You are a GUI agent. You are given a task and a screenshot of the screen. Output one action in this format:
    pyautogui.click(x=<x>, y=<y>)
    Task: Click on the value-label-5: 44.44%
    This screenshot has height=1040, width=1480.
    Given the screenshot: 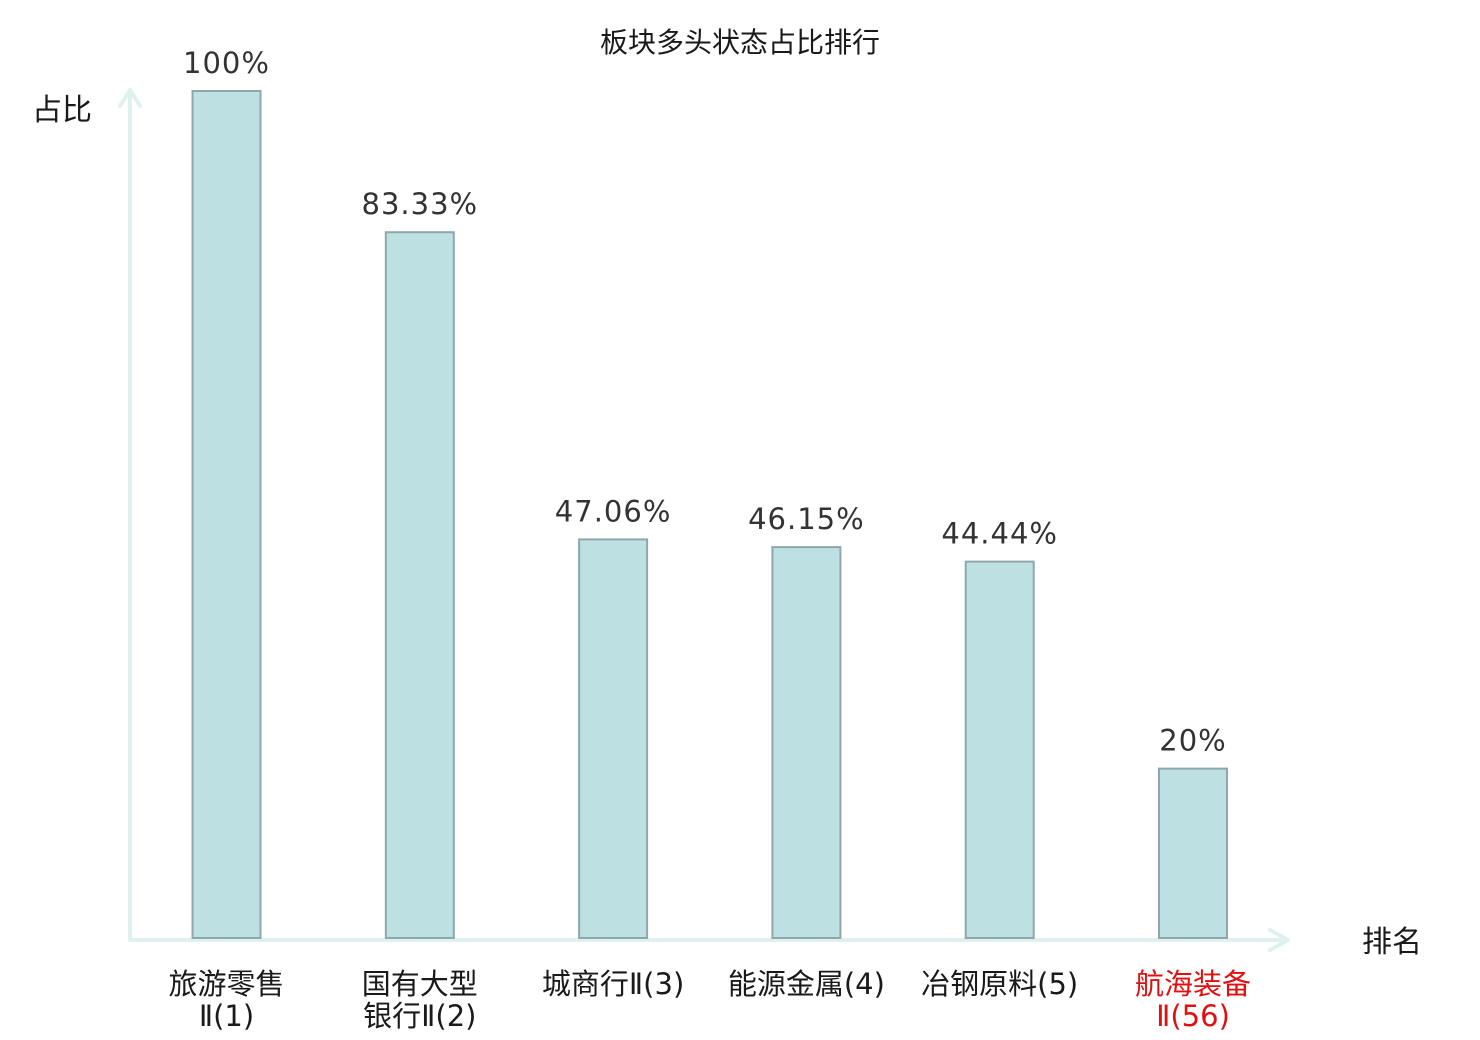 What is the action you would take?
    pyautogui.click(x=999, y=534)
    